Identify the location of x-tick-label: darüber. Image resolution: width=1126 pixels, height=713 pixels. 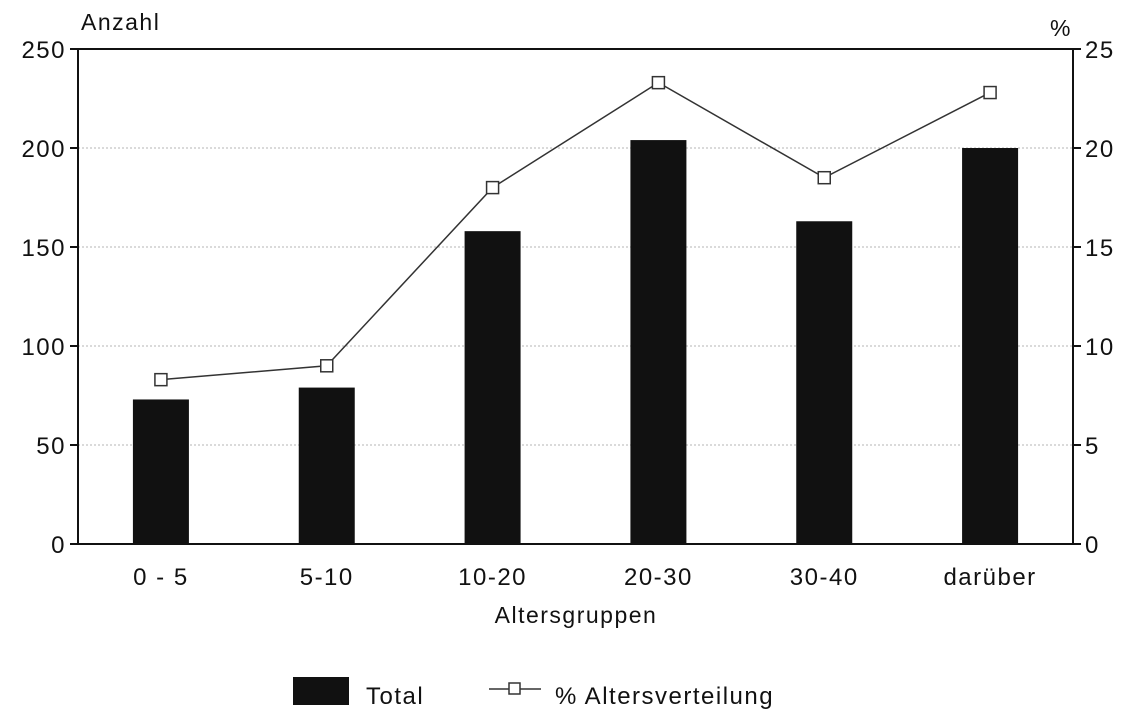
(989, 577).